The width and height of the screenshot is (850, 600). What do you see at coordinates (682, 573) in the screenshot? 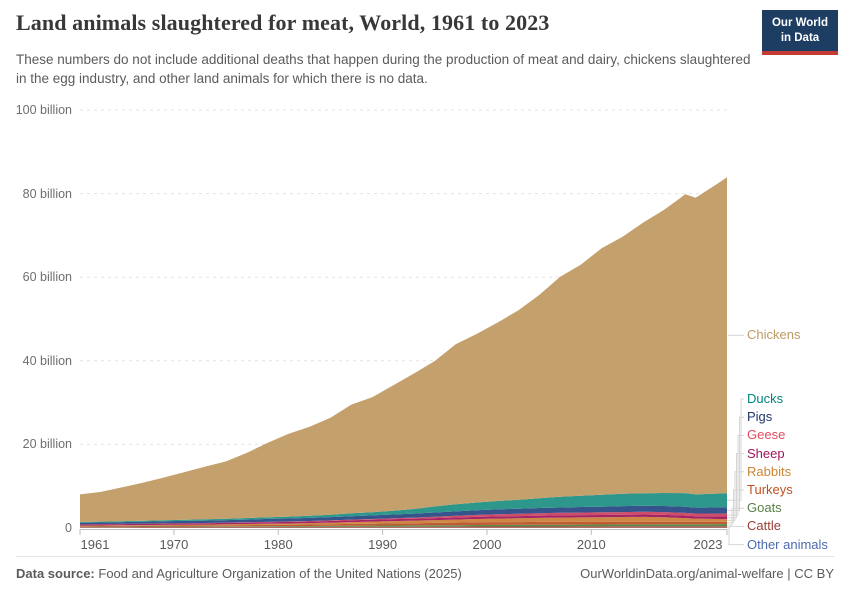
I see `owid-link: OurWorldinData.org/animal-welfare` at bounding box center [682, 573].